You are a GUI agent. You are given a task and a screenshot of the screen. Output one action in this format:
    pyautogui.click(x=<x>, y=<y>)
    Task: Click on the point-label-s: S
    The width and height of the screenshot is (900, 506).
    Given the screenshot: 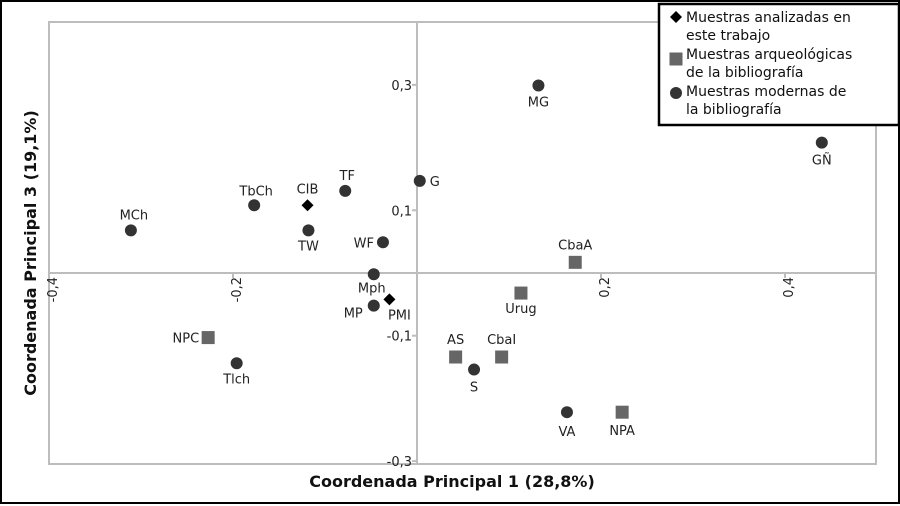 What is the action you would take?
    pyautogui.click(x=474, y=388)
    